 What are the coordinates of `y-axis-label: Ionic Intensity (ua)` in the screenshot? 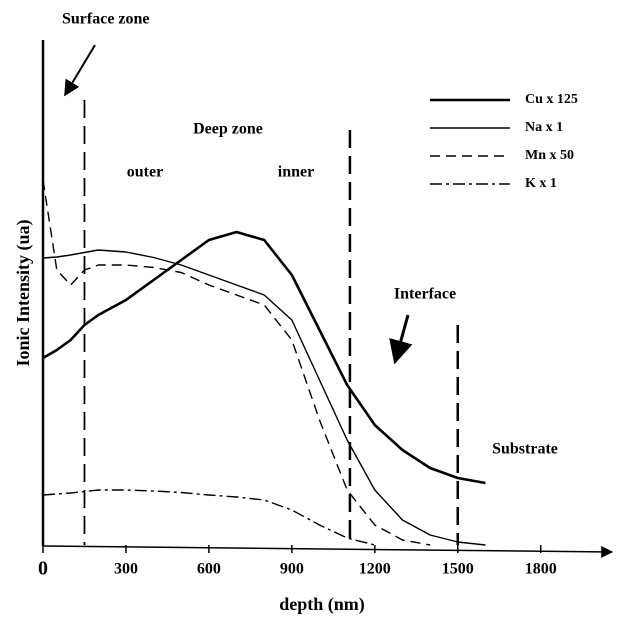 It's located at (23, 292).